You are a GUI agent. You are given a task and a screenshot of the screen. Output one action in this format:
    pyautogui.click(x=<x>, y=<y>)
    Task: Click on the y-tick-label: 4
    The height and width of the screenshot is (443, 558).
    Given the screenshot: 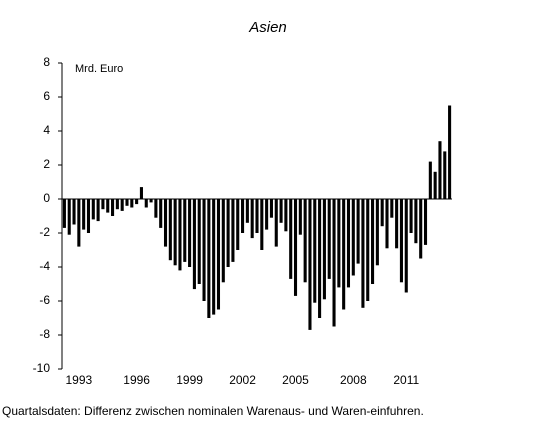 What is the action you would take?
    pyautogui.click(x=46, y=130)
    